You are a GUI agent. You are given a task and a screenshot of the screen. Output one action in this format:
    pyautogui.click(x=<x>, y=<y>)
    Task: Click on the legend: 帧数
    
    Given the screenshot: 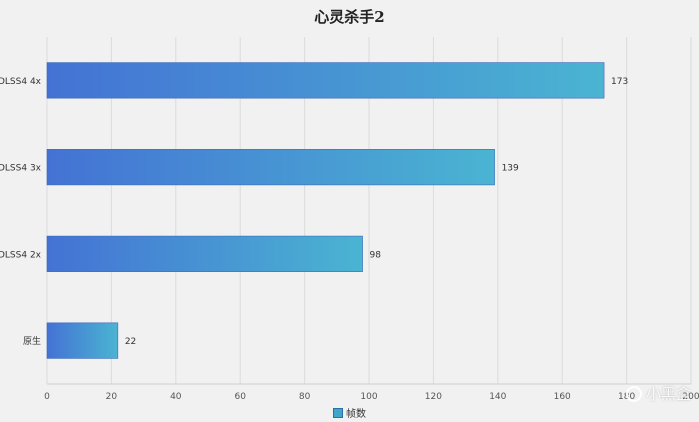 What is the action you would take?
    pyautogui.click(x=349, y=414)
    